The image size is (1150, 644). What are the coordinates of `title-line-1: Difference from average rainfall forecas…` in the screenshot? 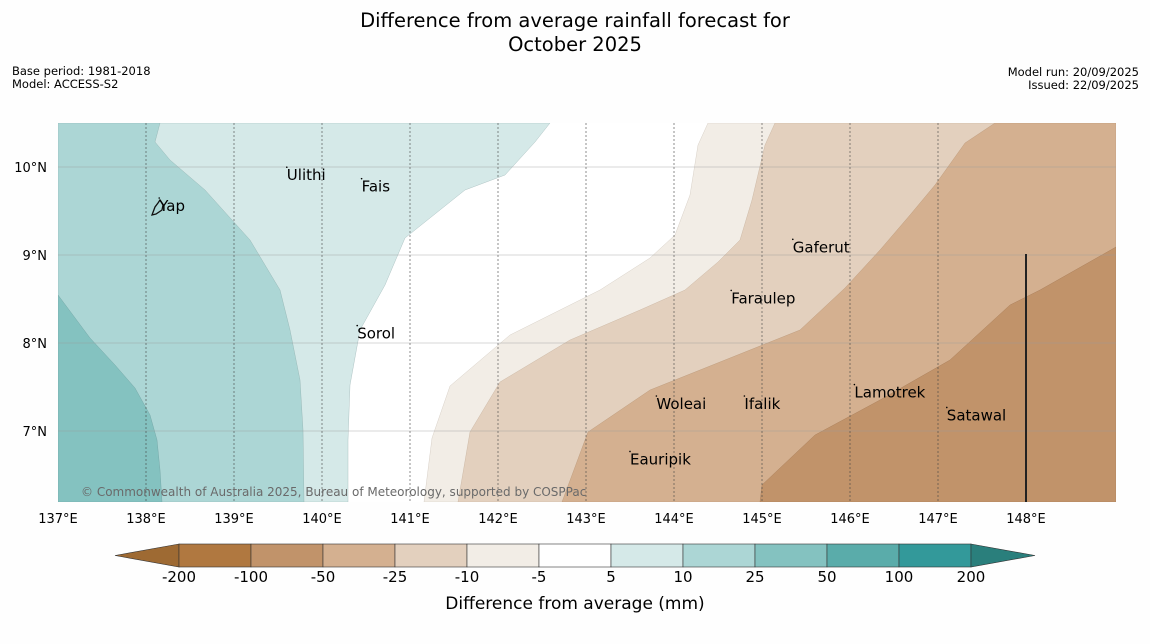 It's located at (575, 20).